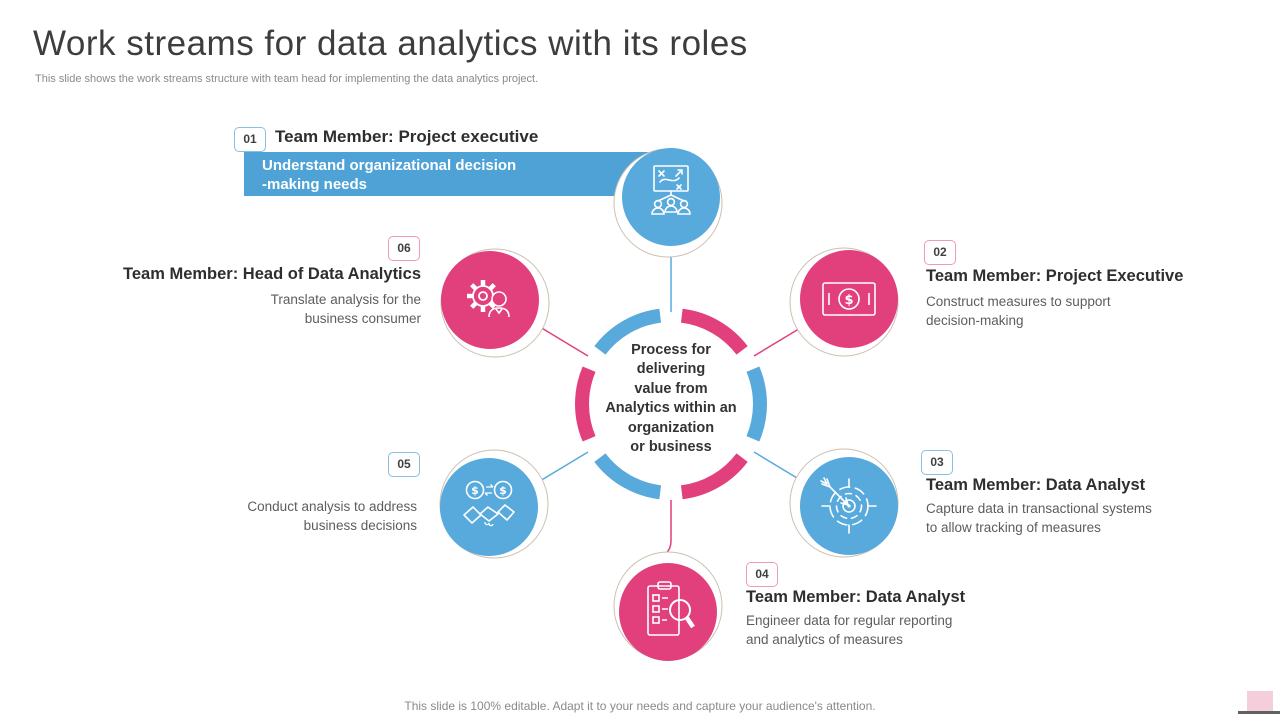 The width and height of the screenshot is (1280, 720). What do you see at coordinates (272, 274) in the screenshot?
I see `node-06-title: Team Member: Head of Data Analytics` at bounding box center [272, 274].